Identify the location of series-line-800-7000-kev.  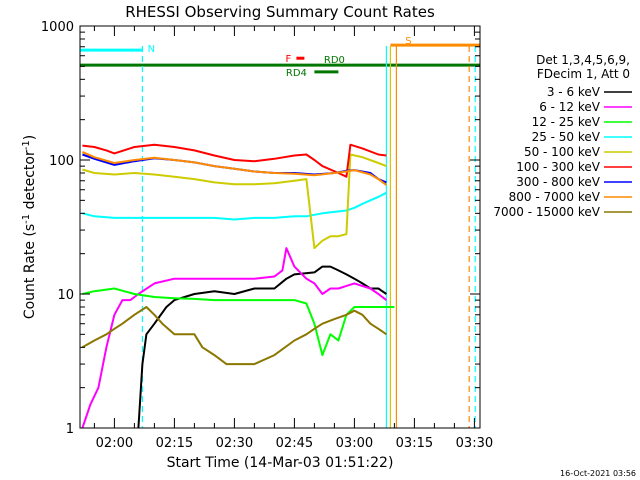
(234, 168).